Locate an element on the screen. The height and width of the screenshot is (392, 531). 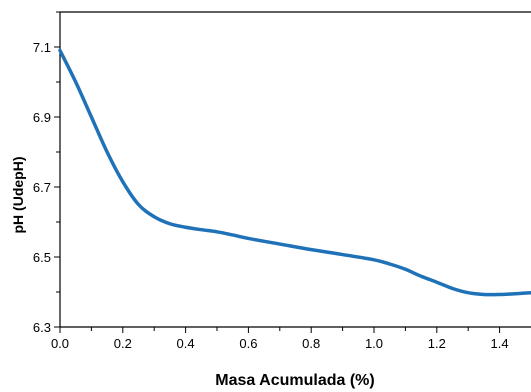
y-tick-label: 6.9 is located at coordinates (42, 117).